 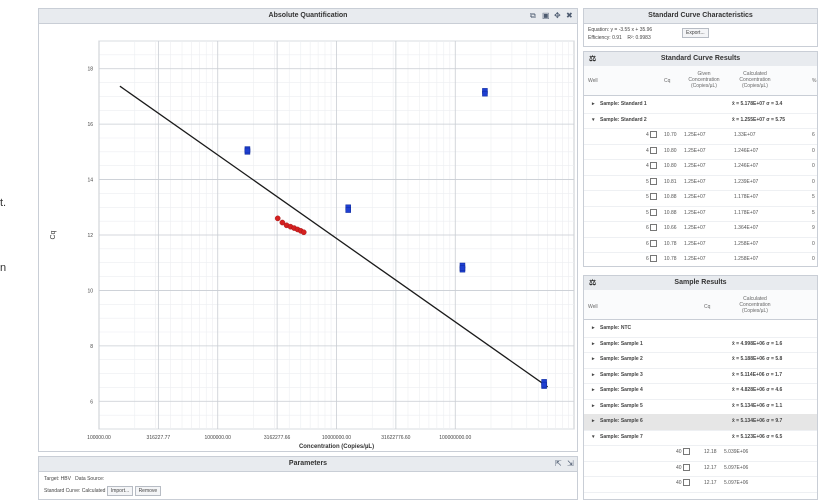 What do you see at coordinates (700, 391) in the screenshot?
I see `sample-group-row: ▸ Sample: Sample 4 x̄ = 4.828E+06 σ = 4.6` at bounding box center [700, 391].